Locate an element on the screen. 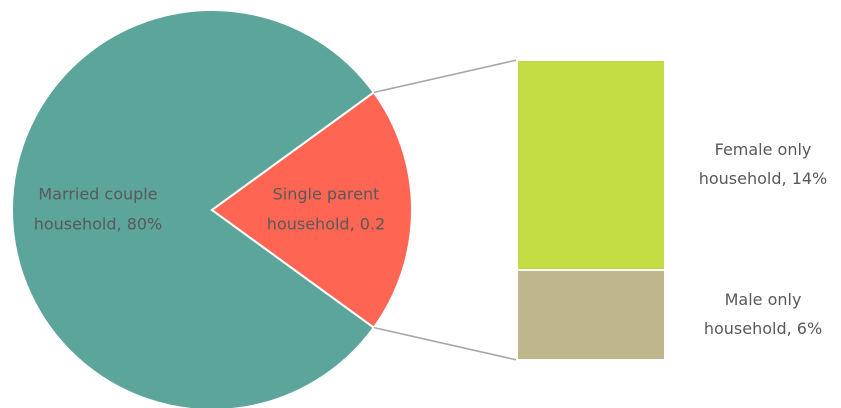  bar-label: household, 14% is located at coordinates (763, 178).